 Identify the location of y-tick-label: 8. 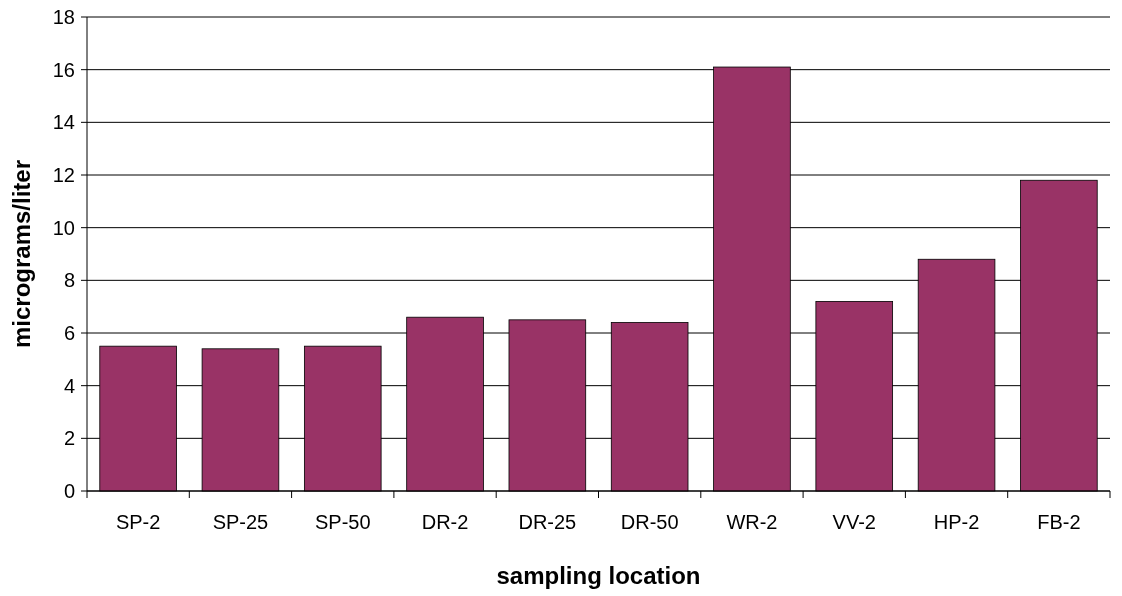
(69, 280).